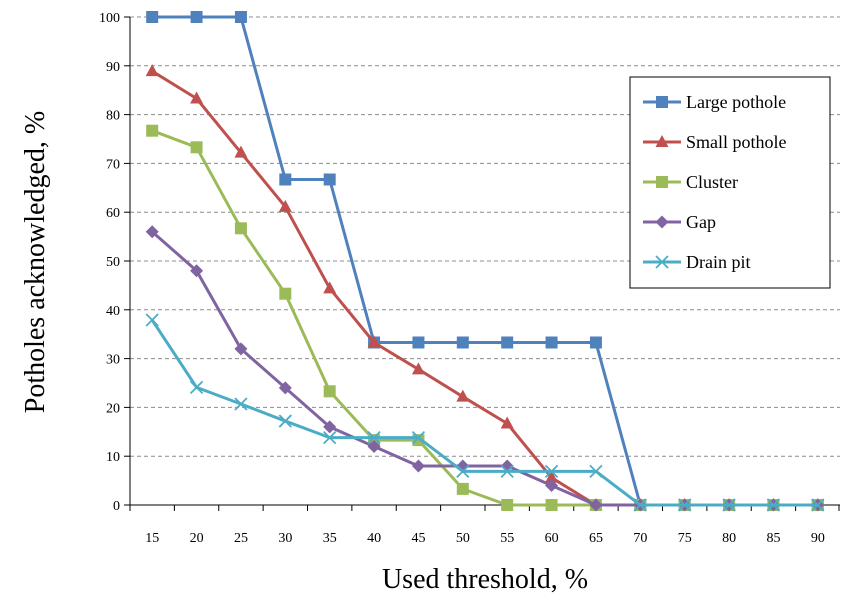 The height and width of the screenshot is (593, 841). I want to click on x-tick-label: 40, so click(374, 538).